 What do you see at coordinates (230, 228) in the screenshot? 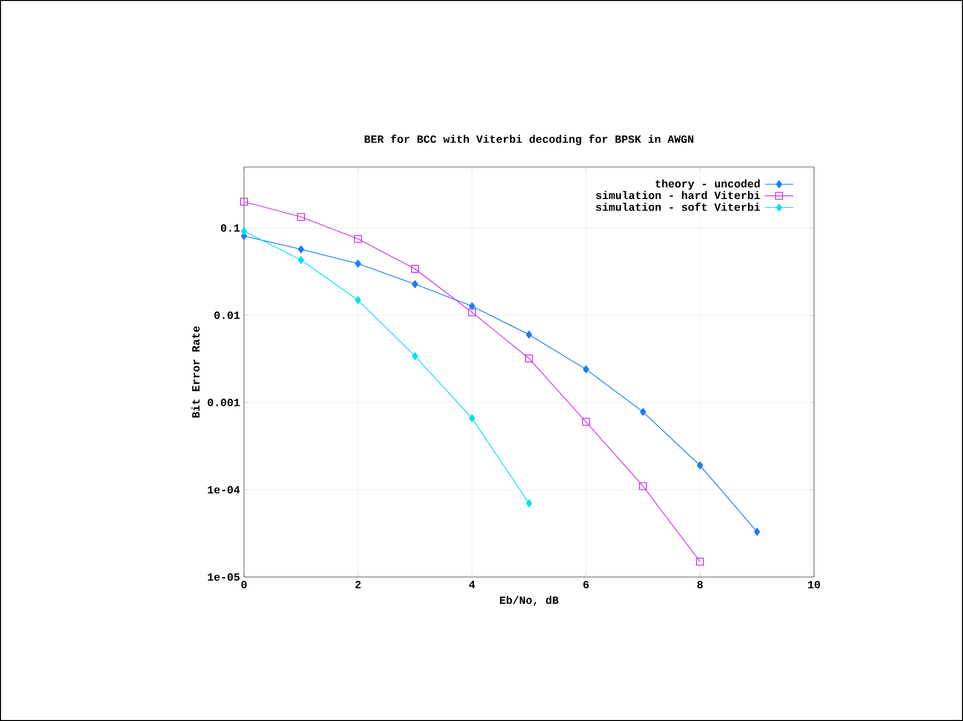
I see `y-tick-label: 0.1` at bounding box center [230, 228].